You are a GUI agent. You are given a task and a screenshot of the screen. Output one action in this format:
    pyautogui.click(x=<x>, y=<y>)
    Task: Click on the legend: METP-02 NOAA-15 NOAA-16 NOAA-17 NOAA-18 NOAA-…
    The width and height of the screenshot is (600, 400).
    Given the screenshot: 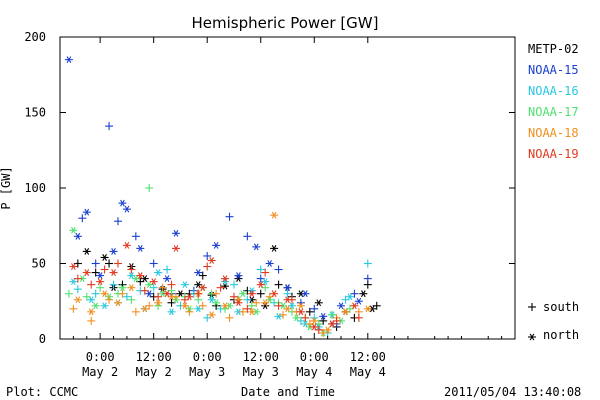 What is the action you would take?
    pyautogui.click(x=553, y=101)
    